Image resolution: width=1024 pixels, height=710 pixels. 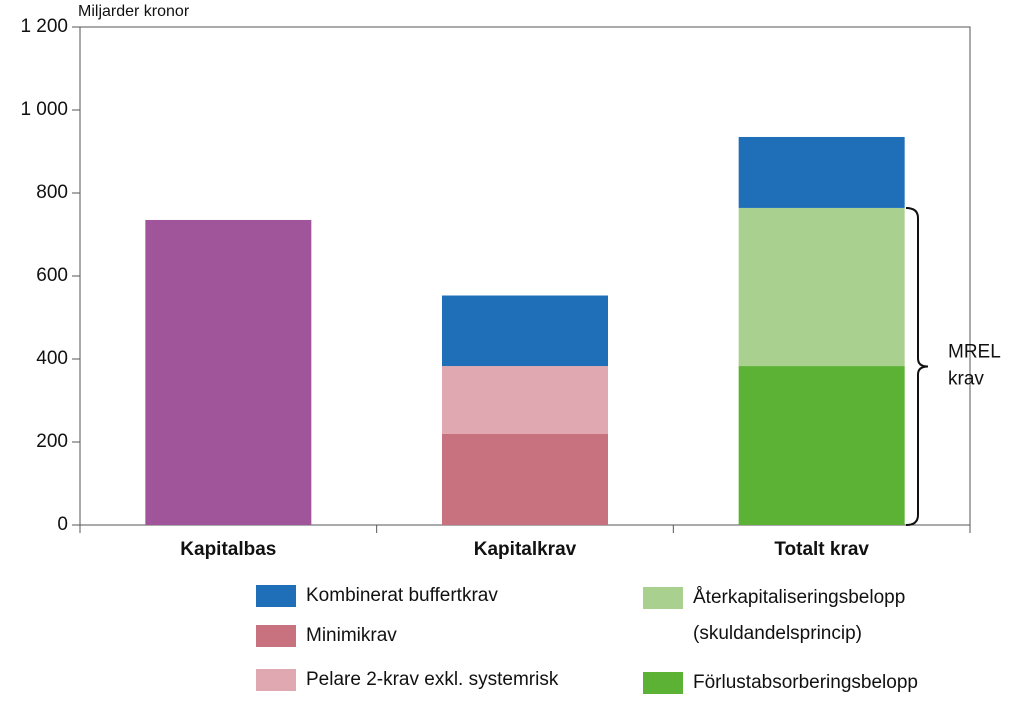 What do you see at coordinates (525, 549) in the screenshot?
I see `x-tick-label: Kapitalkrav` at bounding box center [525, 549].